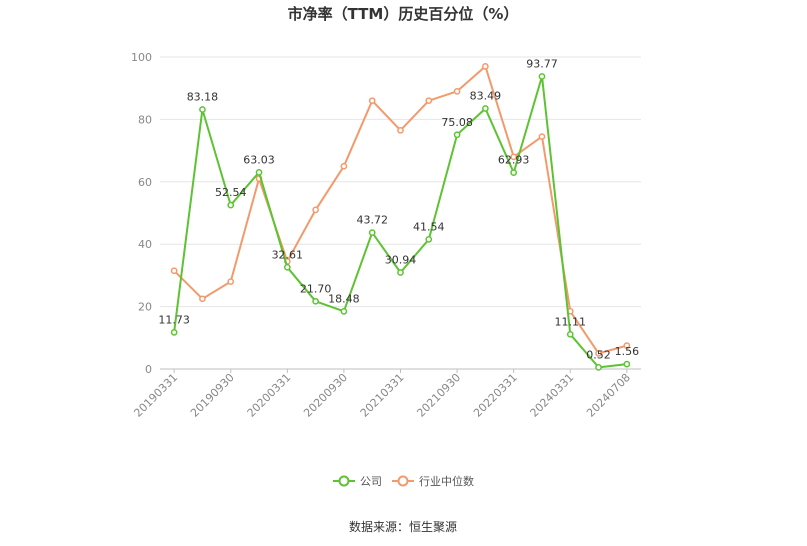 This screenshot has width=807, height=546. Describe the element at coordinates (403, 14) in the screenshot. I see `chart-title: 市净率（TTM）历史百分位（%）` at that location.